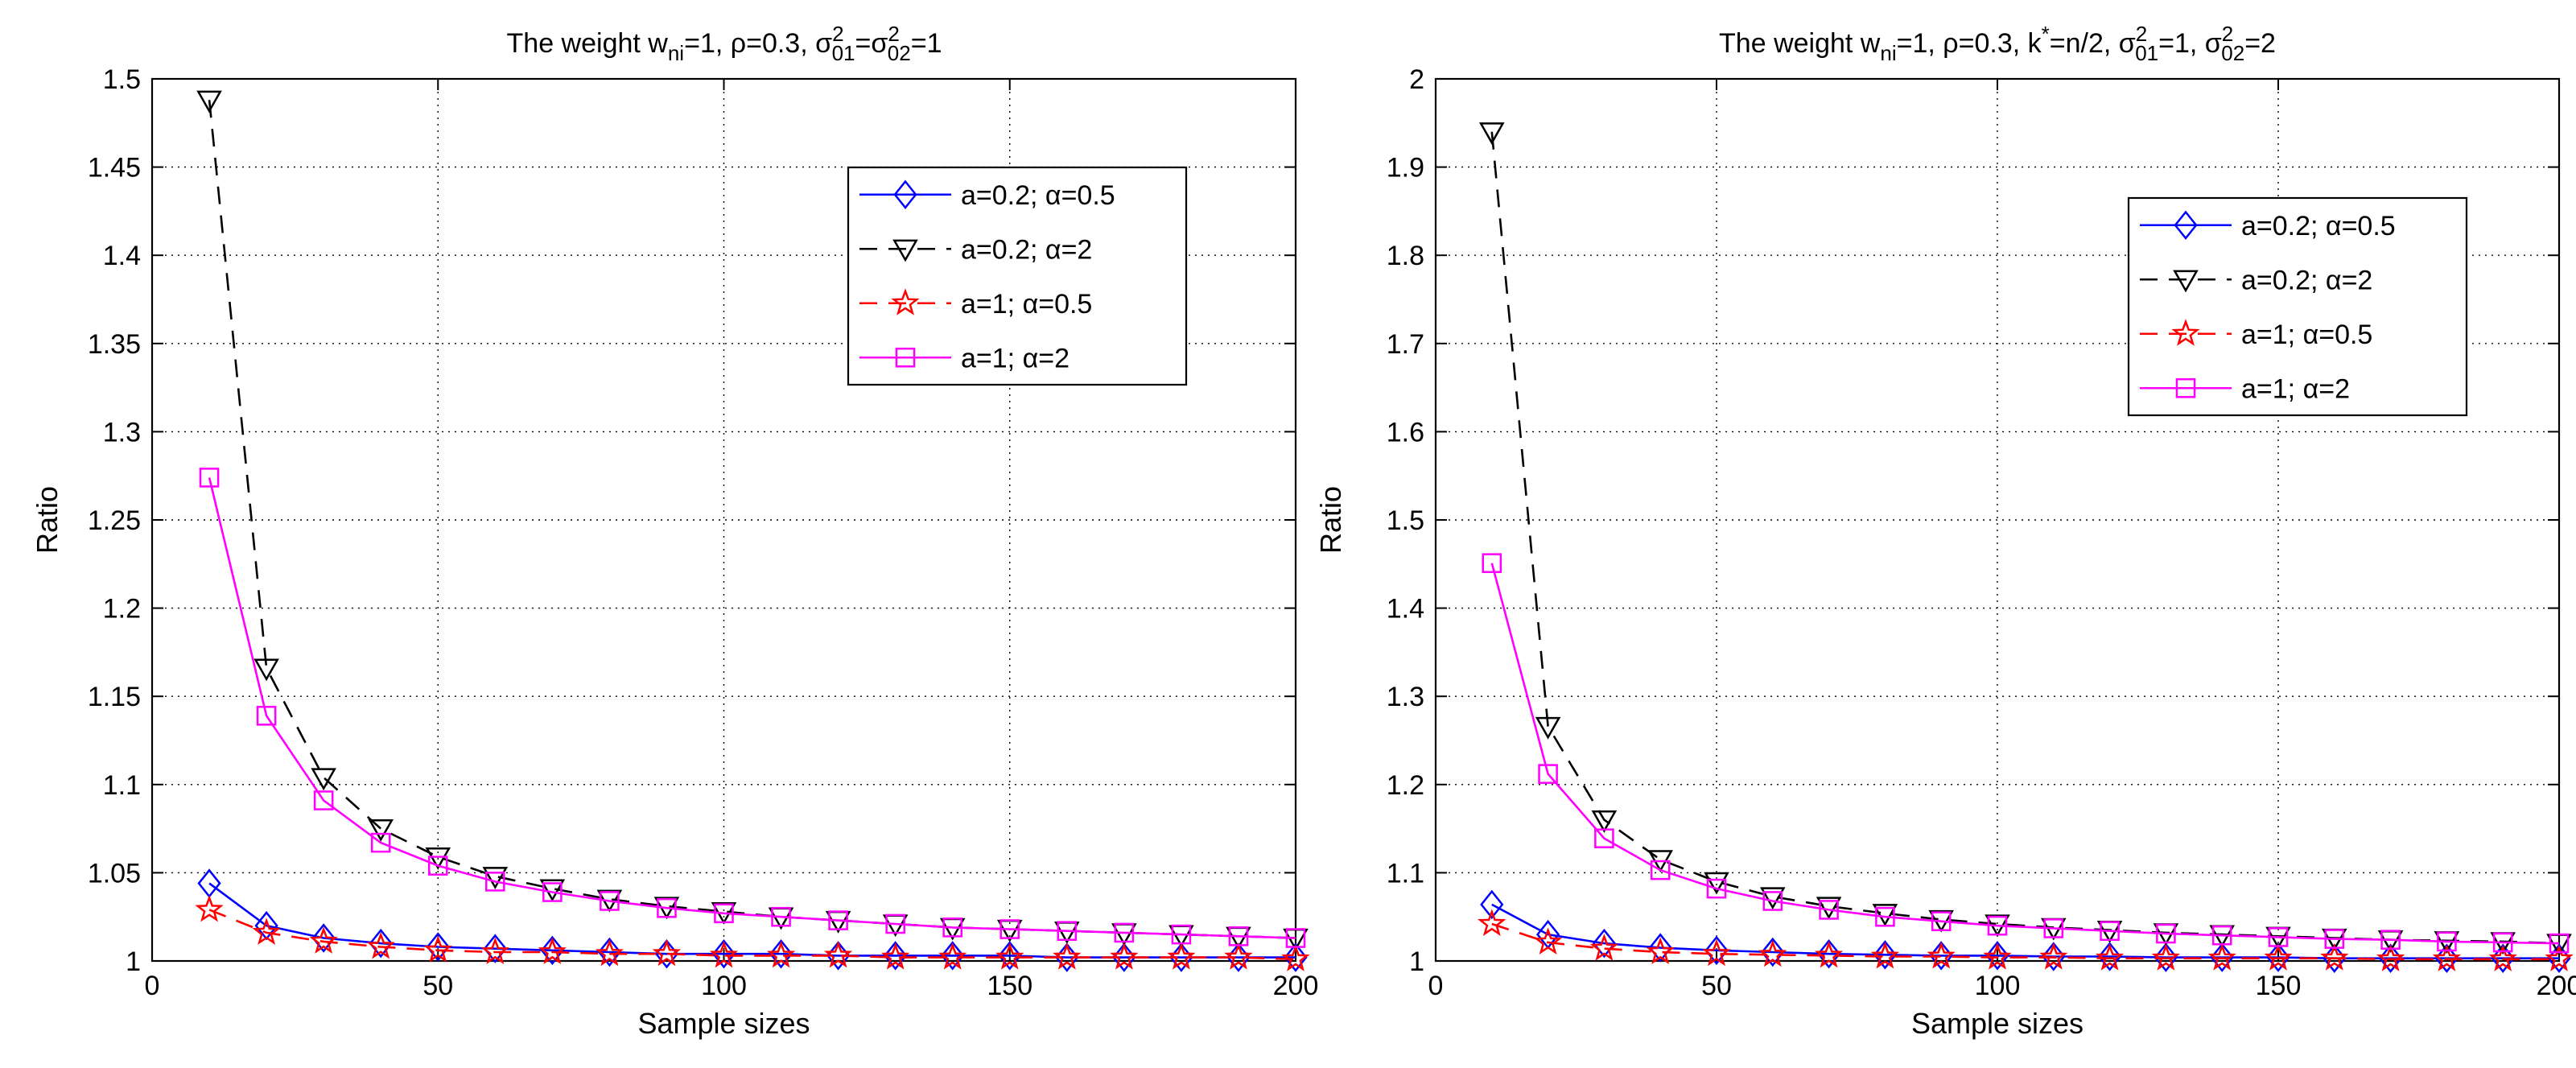  What do you see at coordinates (114, 168) in the screenshot?
I see `y-tick-label: 1.45` at bounding box center [114, 168].